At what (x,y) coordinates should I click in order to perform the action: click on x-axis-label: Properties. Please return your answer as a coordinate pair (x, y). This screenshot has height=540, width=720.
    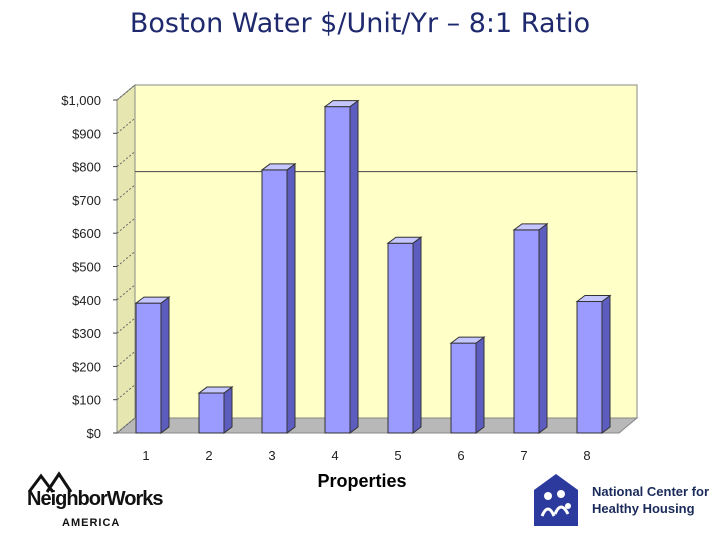
    Looking at the image, I should click on (361, 481).